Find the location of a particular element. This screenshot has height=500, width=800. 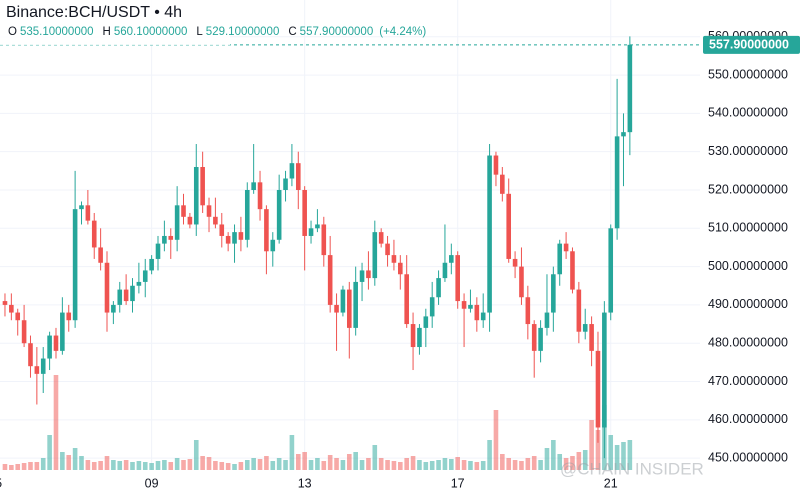

y-tick-label: 490.00000000 is located at coordinates (748, 304).